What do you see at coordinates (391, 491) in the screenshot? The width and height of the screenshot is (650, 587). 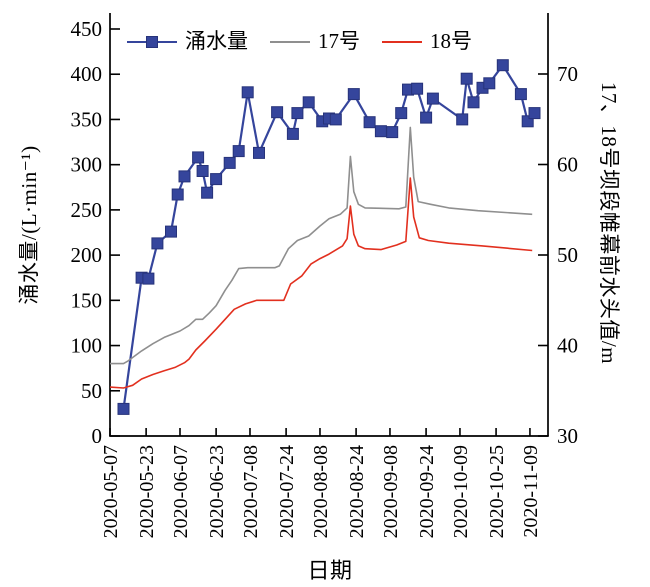 I see `x-tick-label: 2020-09-08` at bounding box center [391, 491].